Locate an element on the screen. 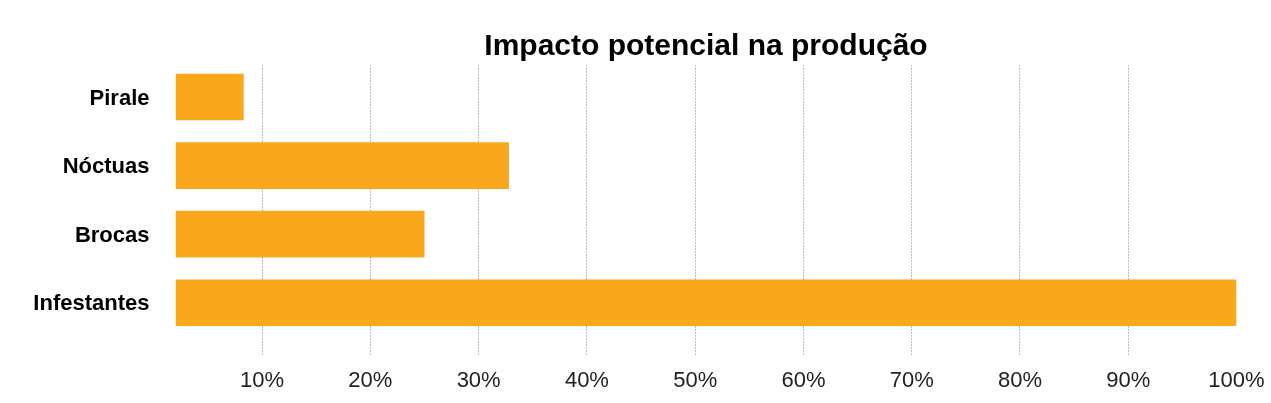  x-tick-label: 80% is located at coordinates (1019, 379).